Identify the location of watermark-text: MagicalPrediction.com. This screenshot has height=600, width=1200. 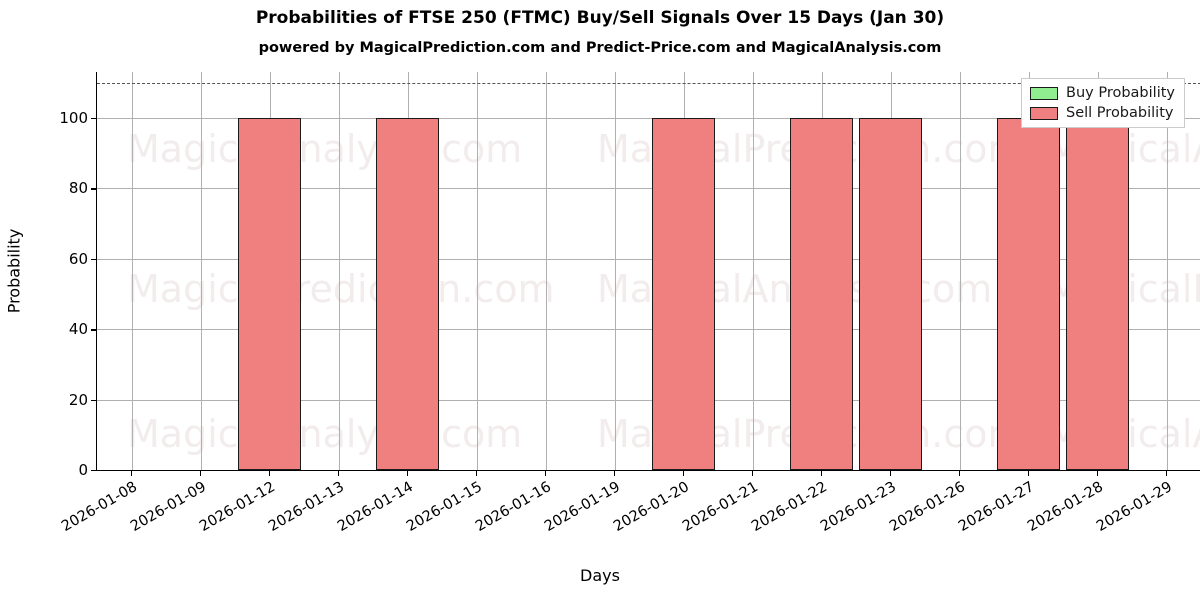
(341, 289).